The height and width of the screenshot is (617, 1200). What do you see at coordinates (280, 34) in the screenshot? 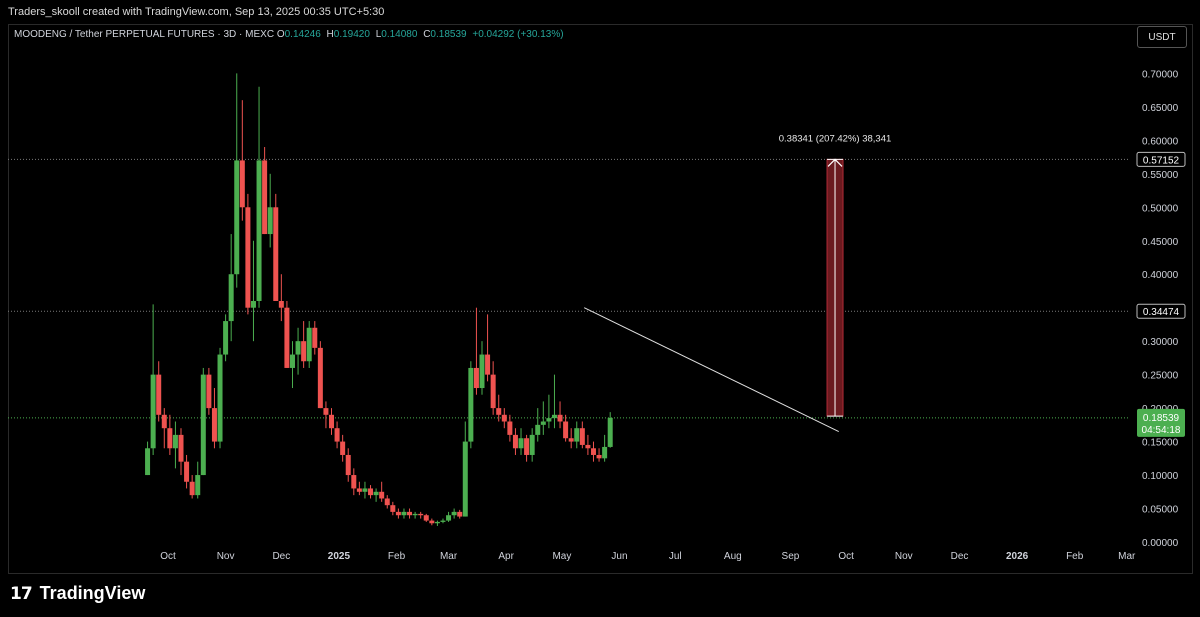
I see `ohlc-key-o: O` at bounding box center [280, 34].